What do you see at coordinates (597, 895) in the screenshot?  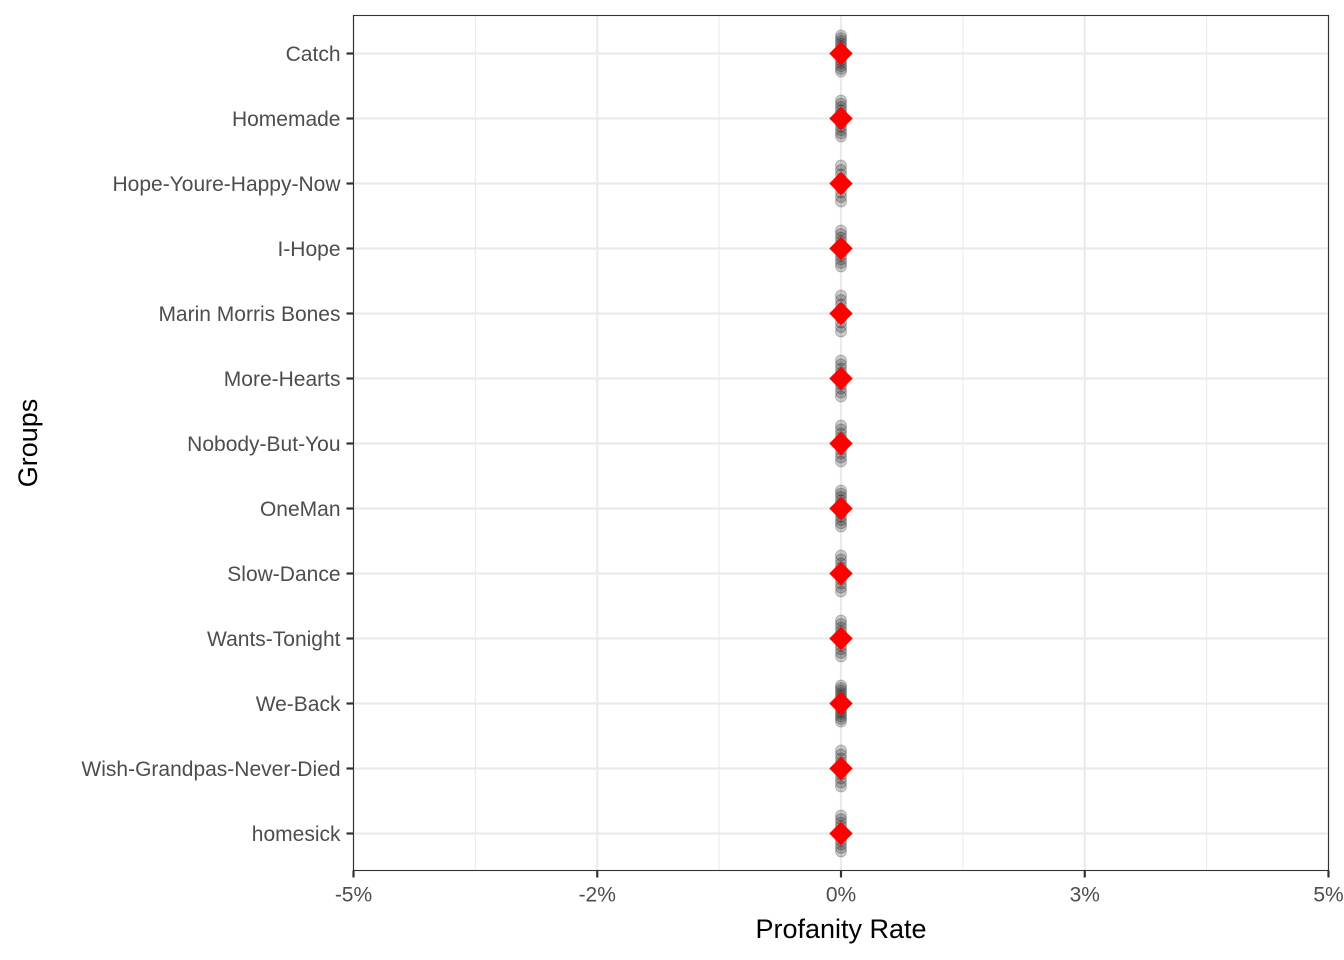 I see `x-tick-label: -2%` at bounding box center [597, 895].